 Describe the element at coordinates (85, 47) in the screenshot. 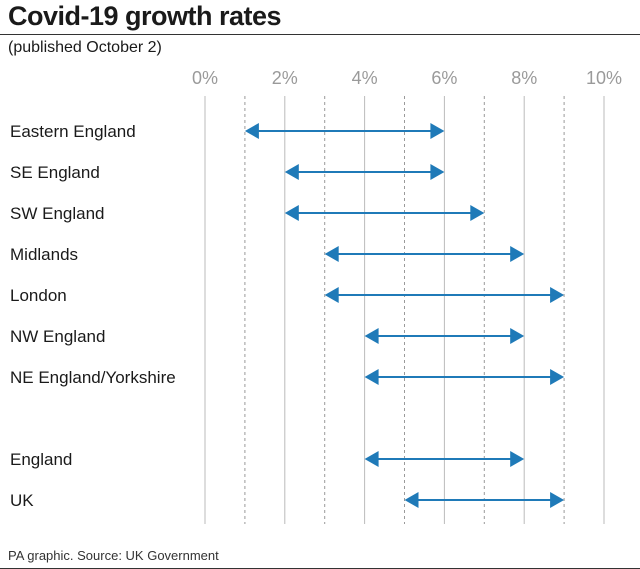

I see `chart-subtitle: (published October 2)` at that location.